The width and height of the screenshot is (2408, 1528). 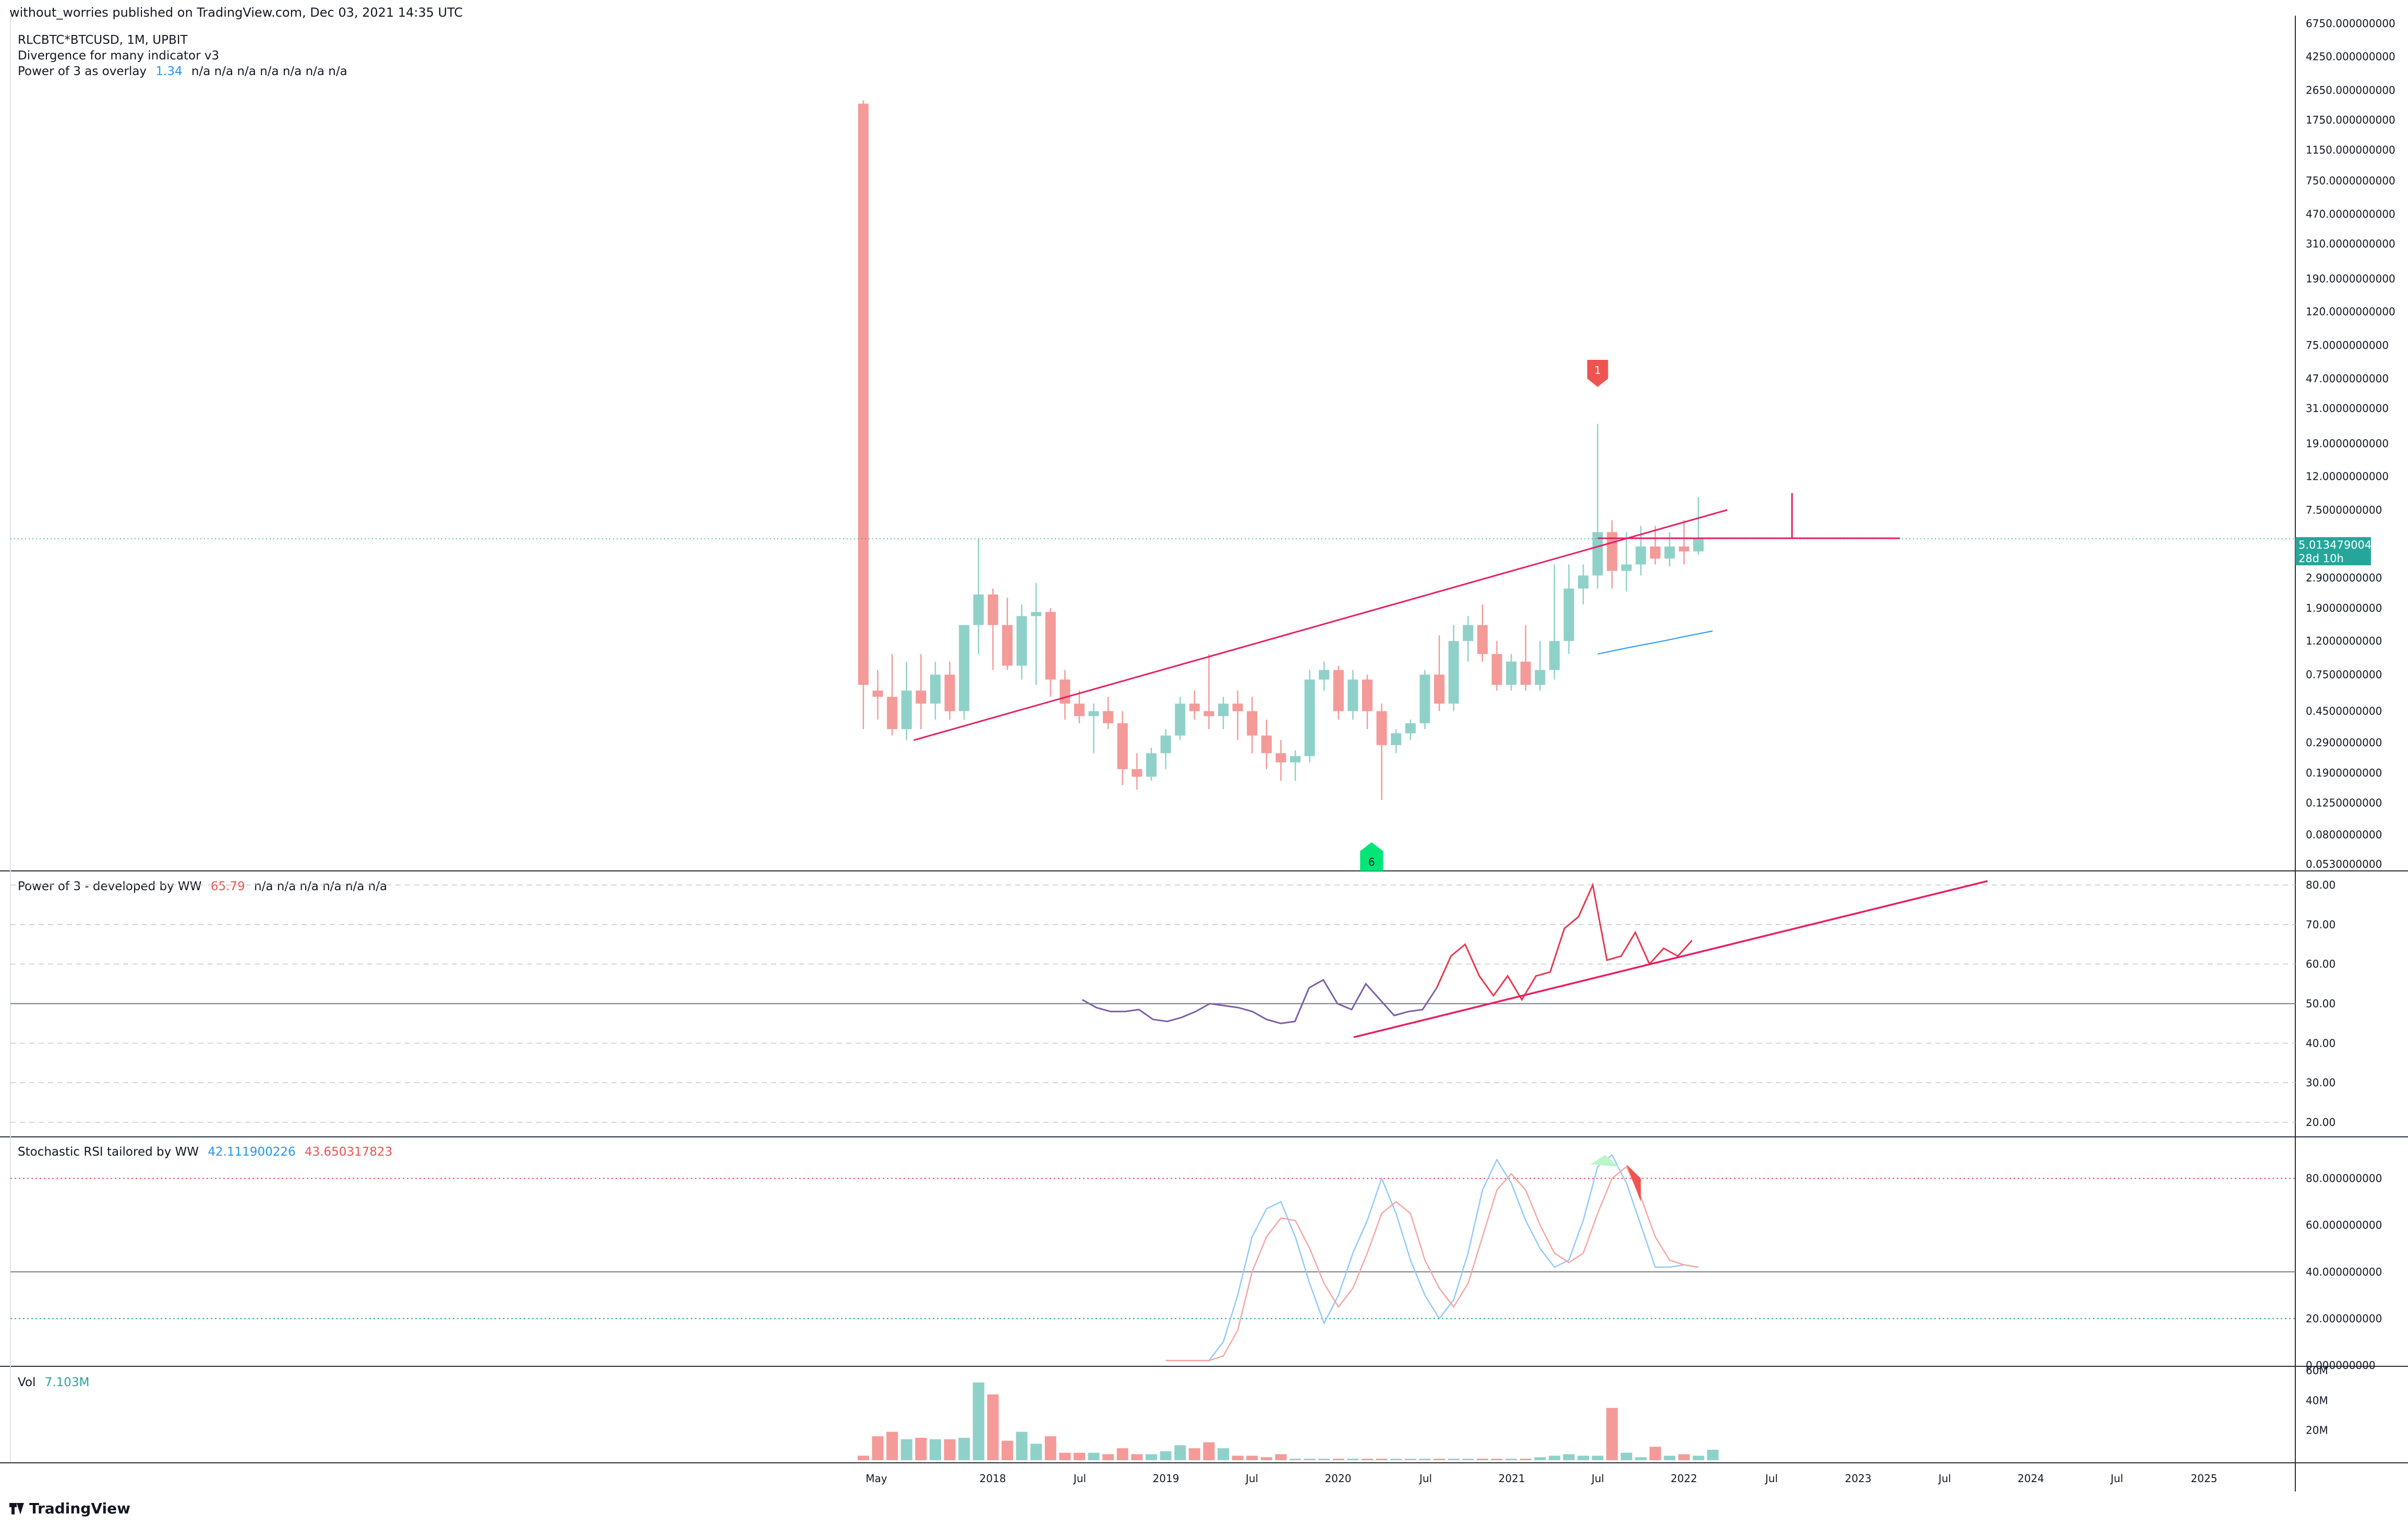 I want to click on price-axis-label: 75.0000000000, so click(x=2348, y=345).